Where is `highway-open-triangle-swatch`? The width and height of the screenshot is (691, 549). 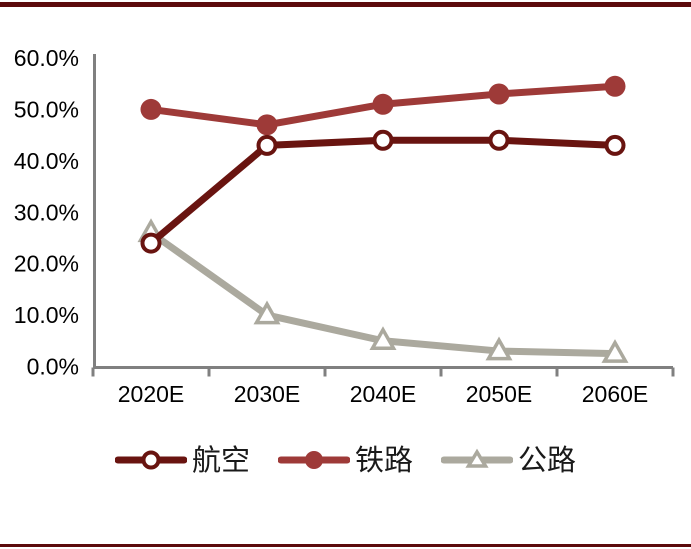
highway-open-triangle-swatch is located at coordinates (477, 458).